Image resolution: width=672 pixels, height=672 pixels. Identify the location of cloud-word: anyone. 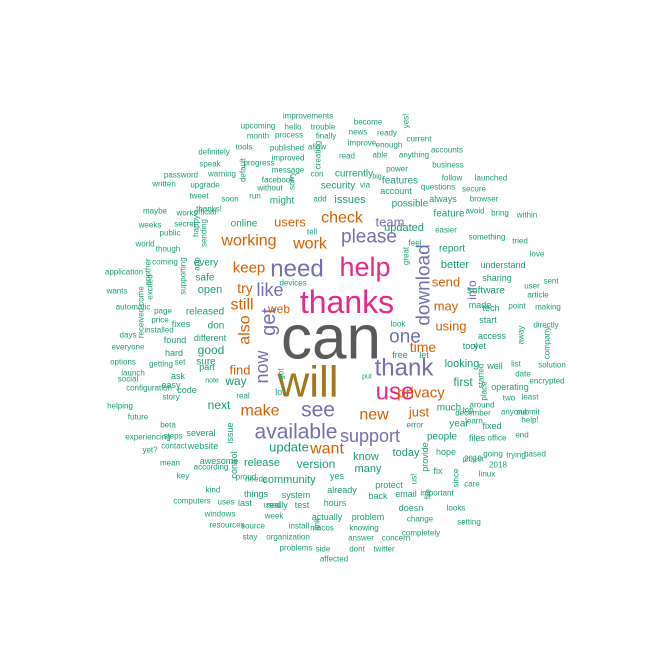
(514, 412).